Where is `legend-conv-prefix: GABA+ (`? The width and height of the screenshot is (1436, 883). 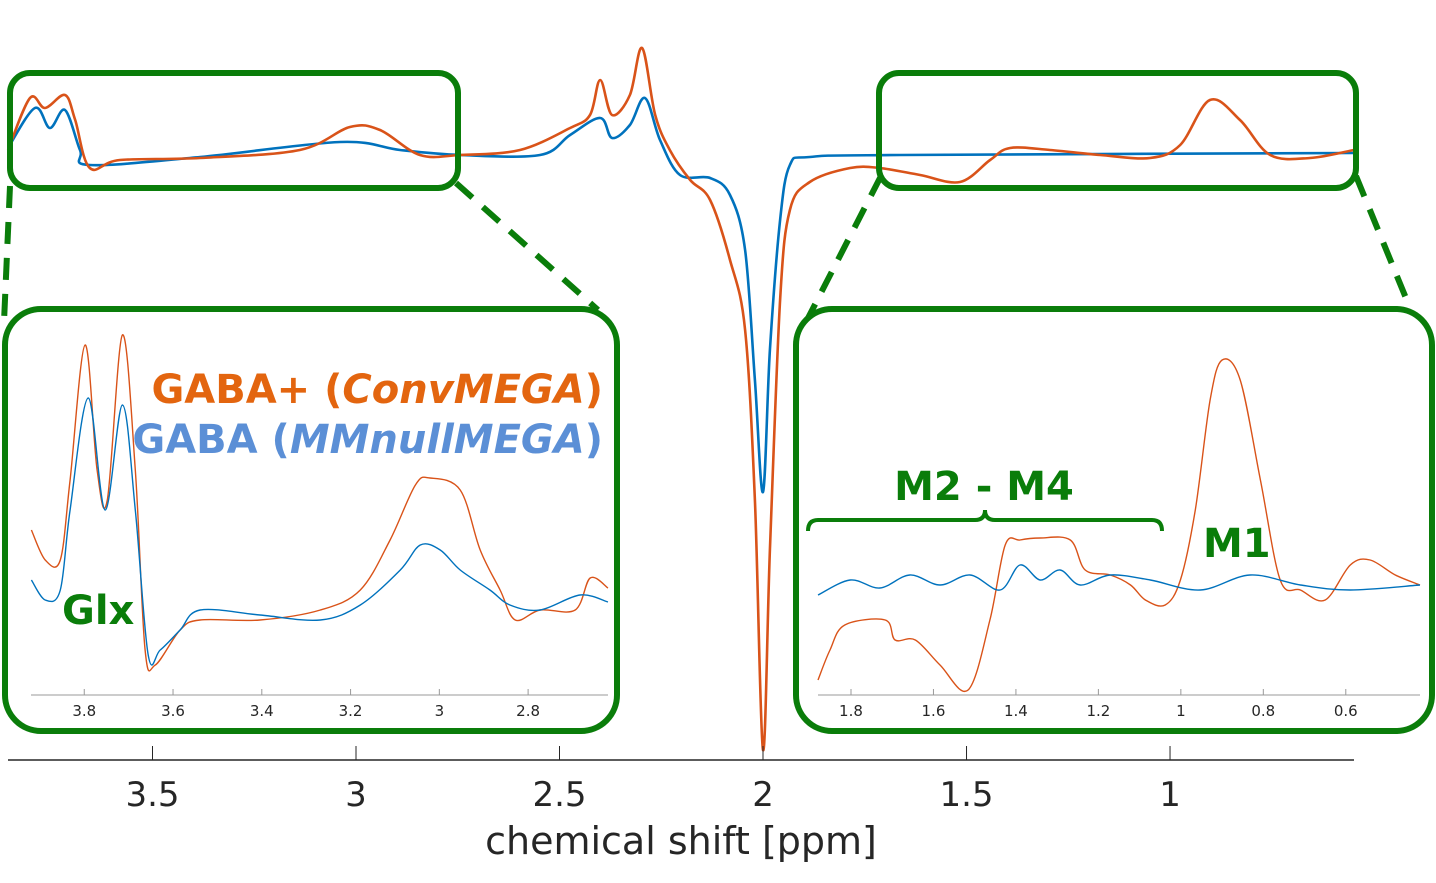 legend-conv-prefix: GABA+ ( is located at coordinates (246, 390).